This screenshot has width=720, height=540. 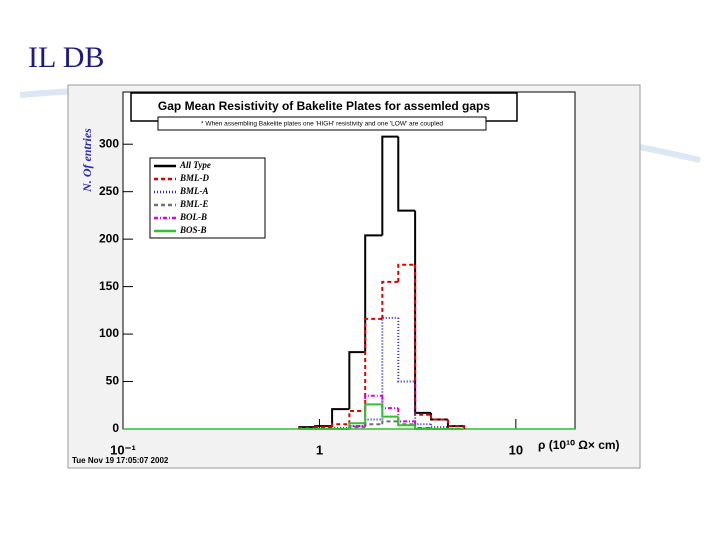 I want to click on x-axis-label: ρ (10¹⁰ Ω× cm), so click(x=579, y=445).